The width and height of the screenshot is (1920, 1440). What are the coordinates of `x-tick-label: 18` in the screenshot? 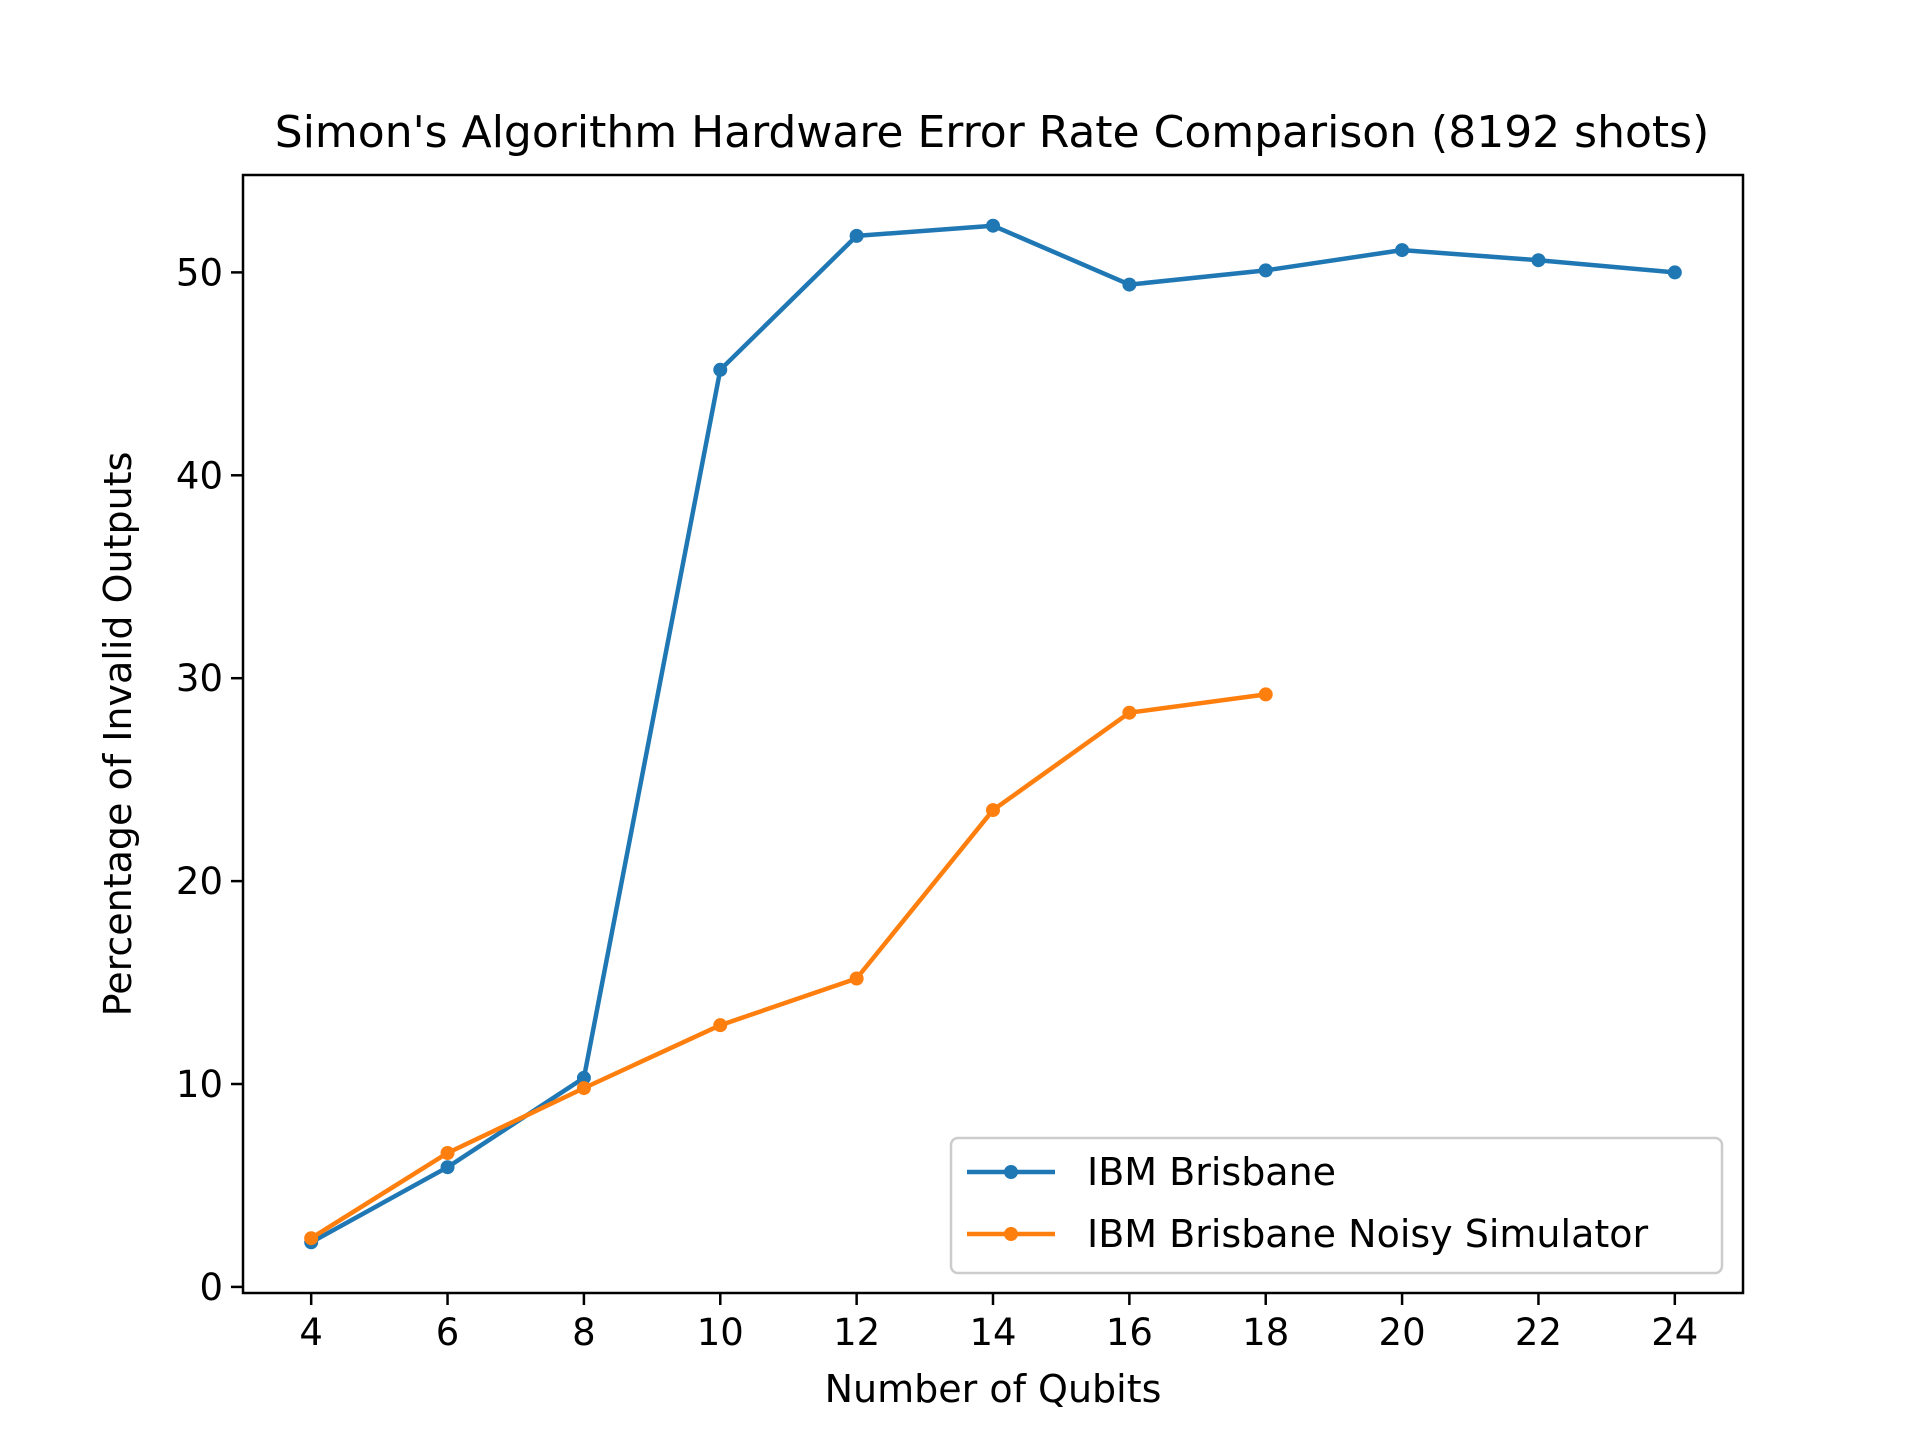 It's located at (1265, 1332).